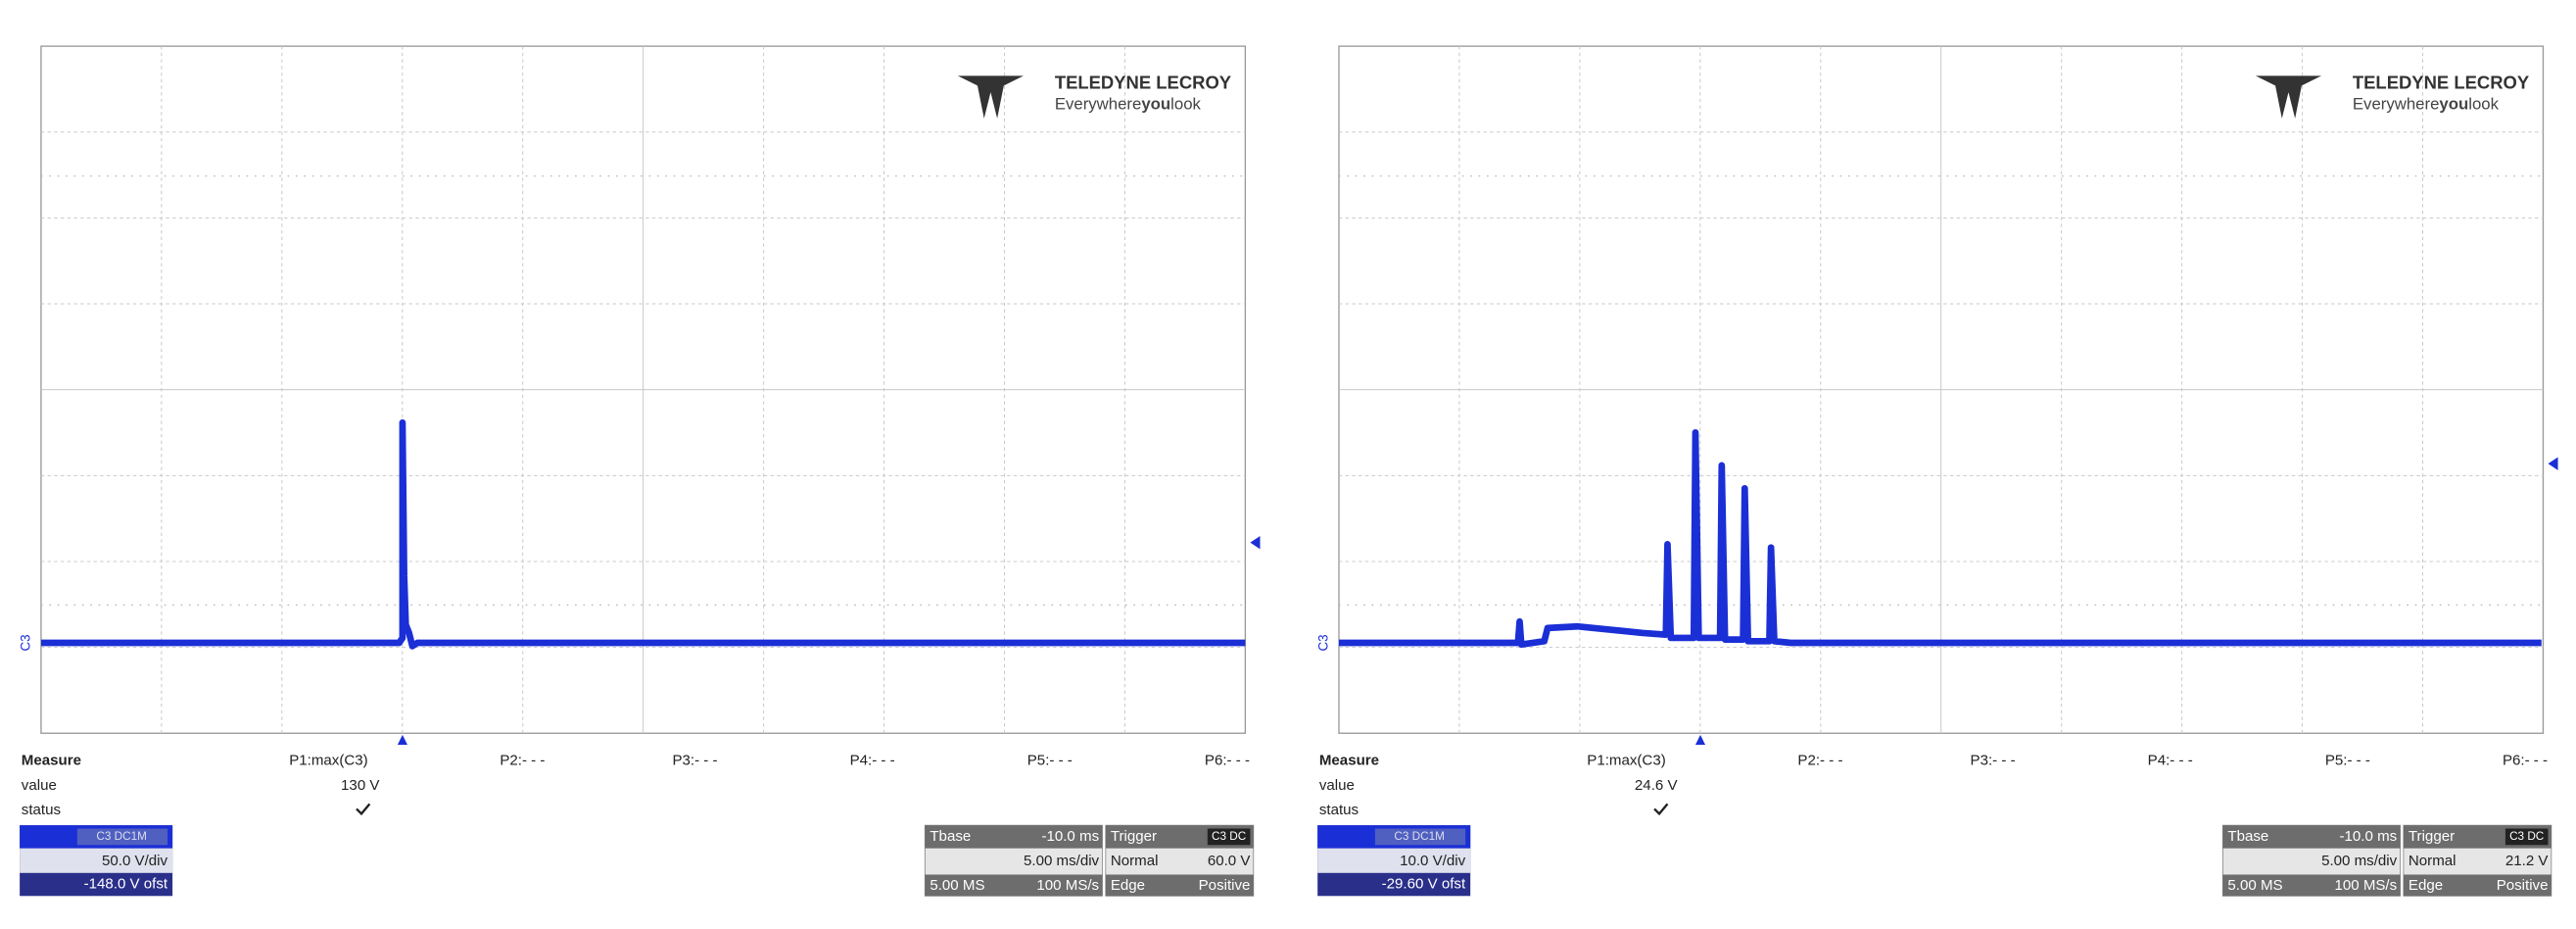  Describe the element at coordinates (1433, 861) in the screenshot. I see `channel-scale: 10.0 V/div` at that location.